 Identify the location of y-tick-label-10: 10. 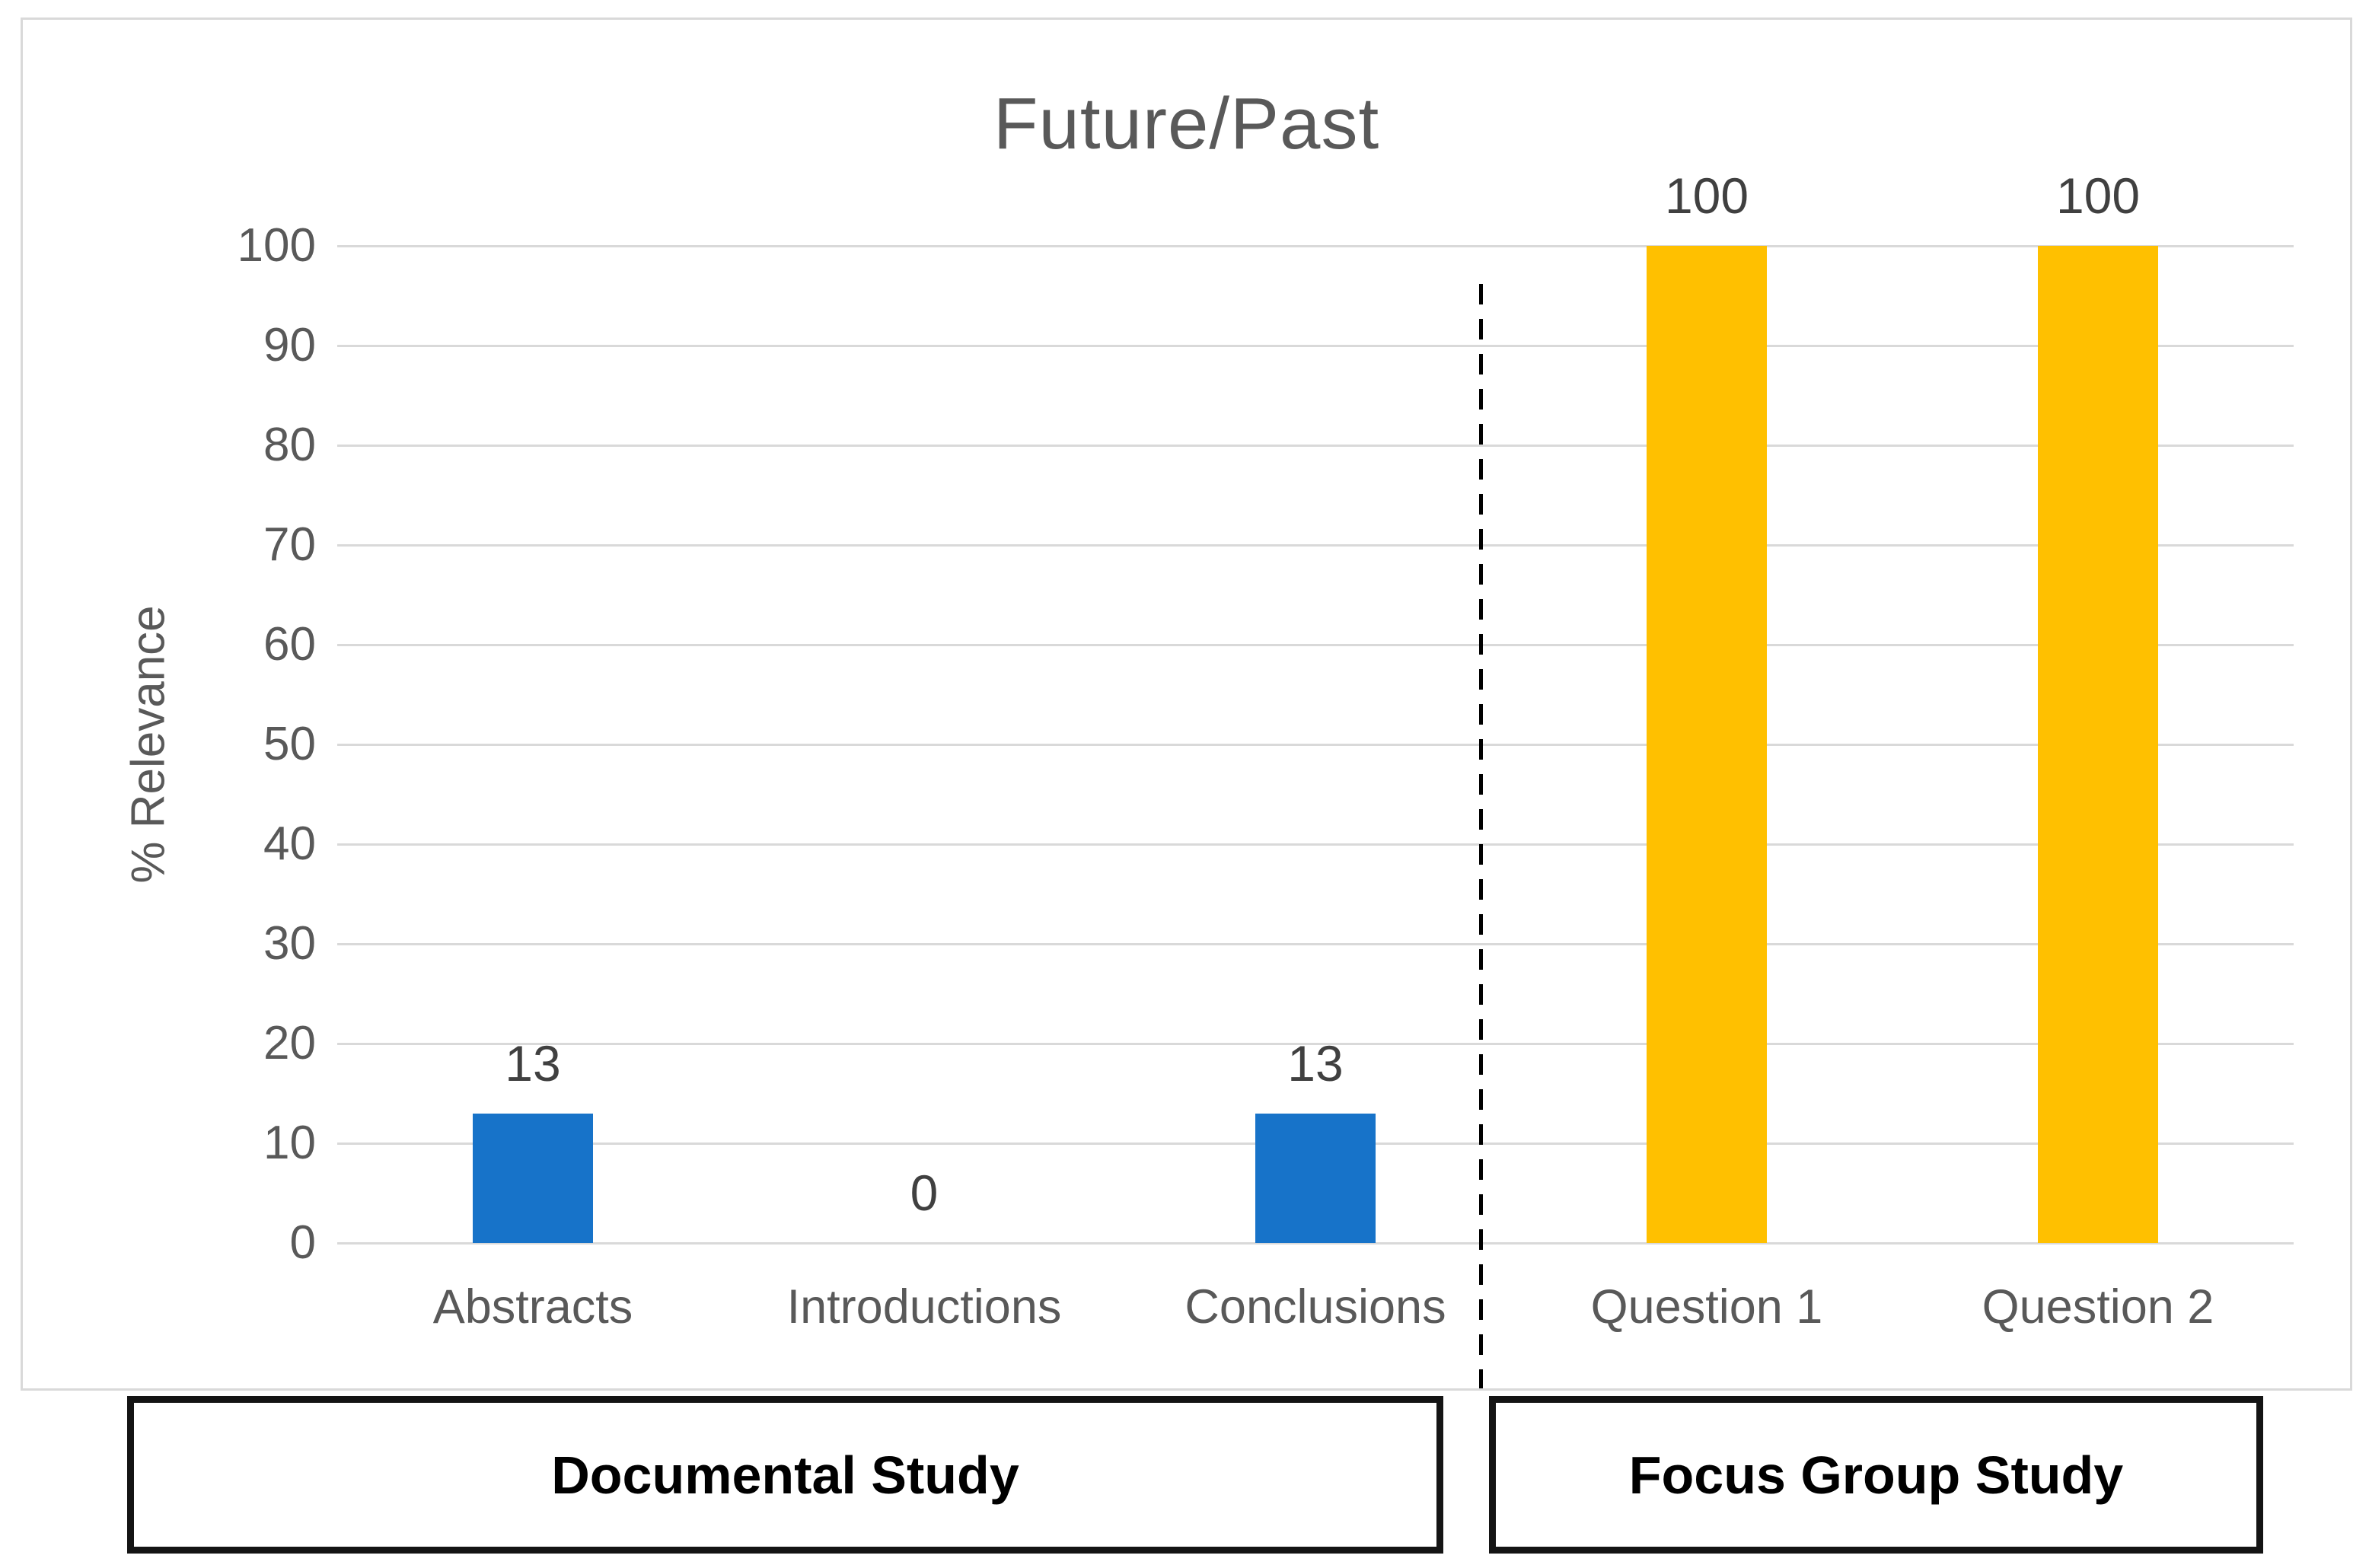
(289, 1143).